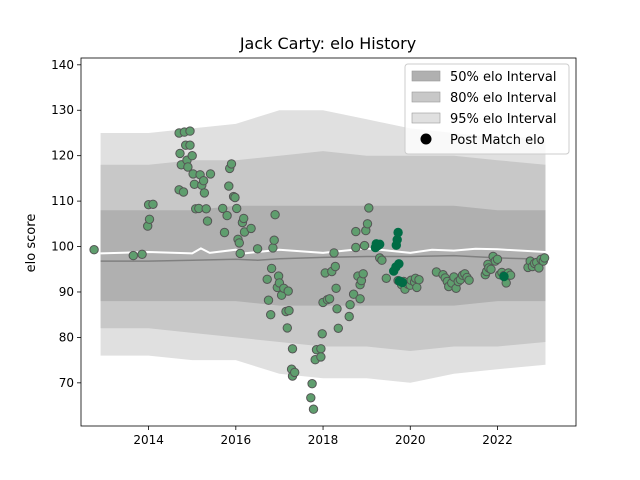 The width and height of the screenshot is (640, 480). Describe the element at coordinates (66, 292) in the screenshot. I see `y-tick-label: 90` at that location.